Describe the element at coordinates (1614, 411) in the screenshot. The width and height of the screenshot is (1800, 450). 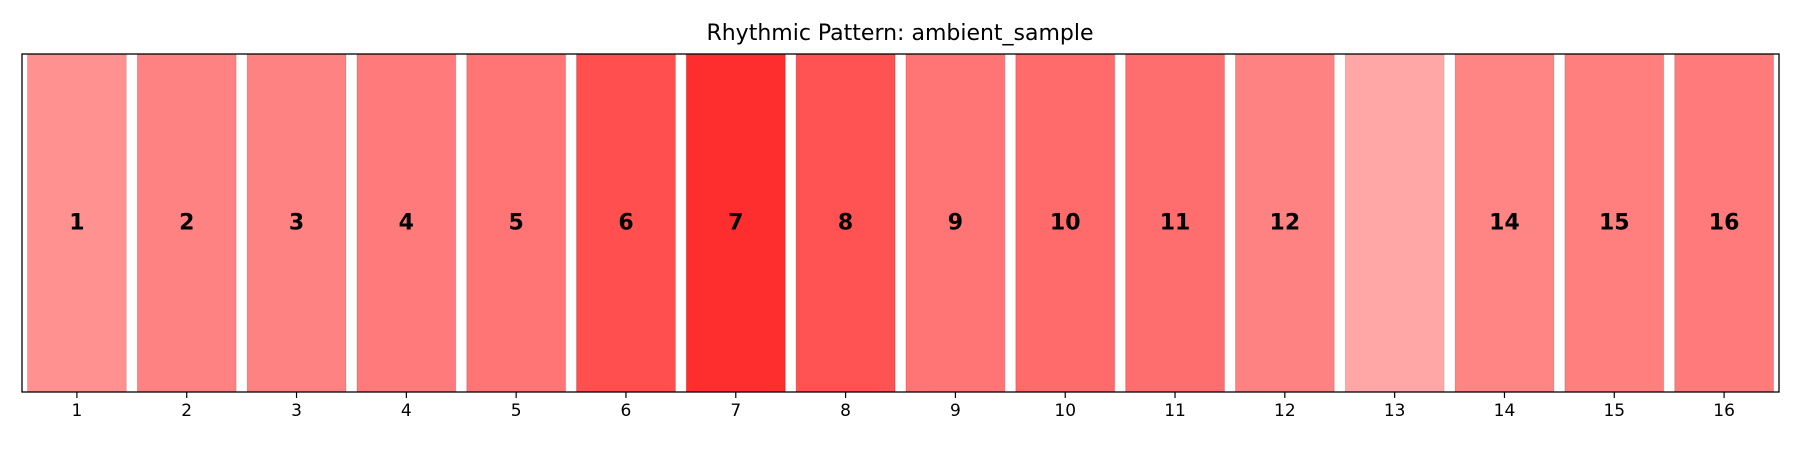
I see `x-tick-label-15: 15` at that location.